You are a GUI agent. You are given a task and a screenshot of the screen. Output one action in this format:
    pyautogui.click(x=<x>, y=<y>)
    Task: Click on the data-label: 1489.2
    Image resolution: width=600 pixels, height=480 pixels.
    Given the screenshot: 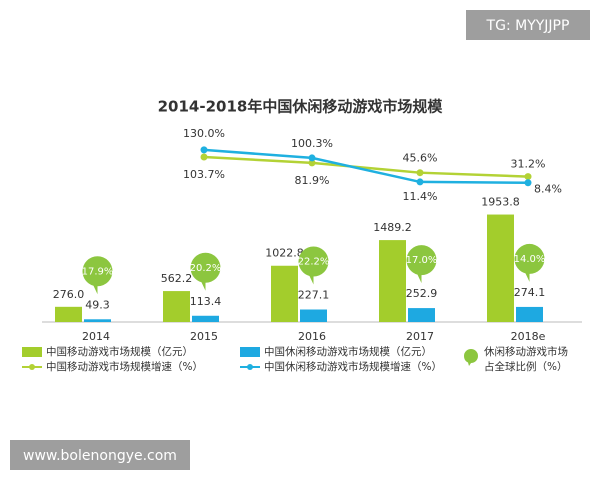 What is the action you would take?
    pyautogui.click(x=392, y=227)
    